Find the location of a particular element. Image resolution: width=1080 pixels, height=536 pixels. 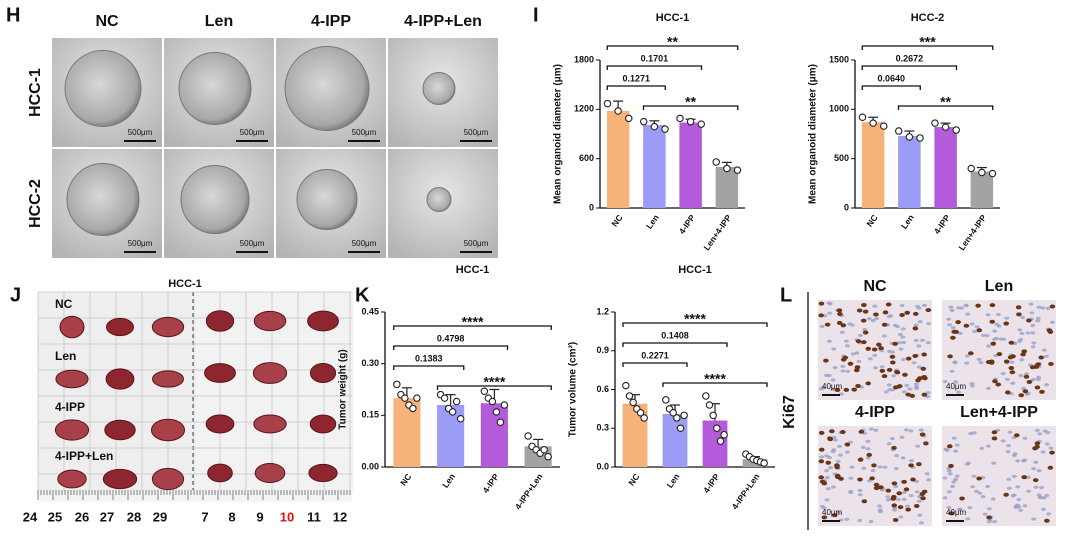

y-axis-label: Tumor weight (g) is located at coordinates (343, 389).